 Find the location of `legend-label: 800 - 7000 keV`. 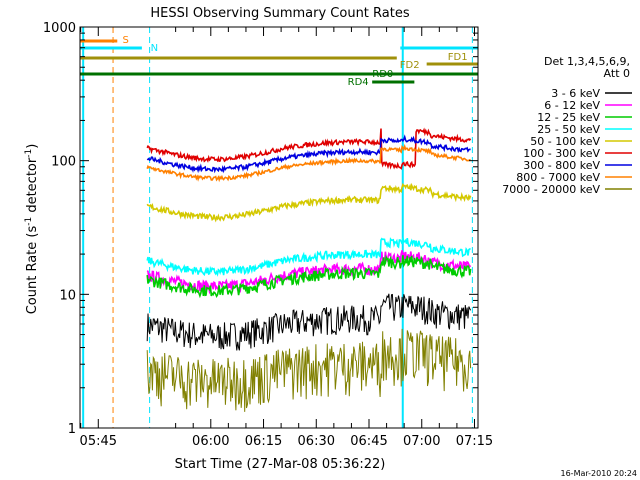

legend-label: 800 - 7000 keV is located at coordinates (558, 177).